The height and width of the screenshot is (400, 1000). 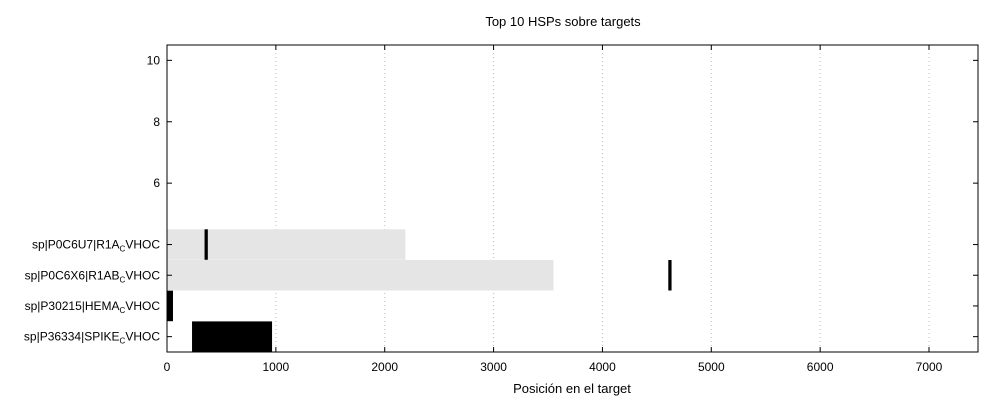 I want to click on x-axis-label: Posición en el target, so click(x=572, y=388).